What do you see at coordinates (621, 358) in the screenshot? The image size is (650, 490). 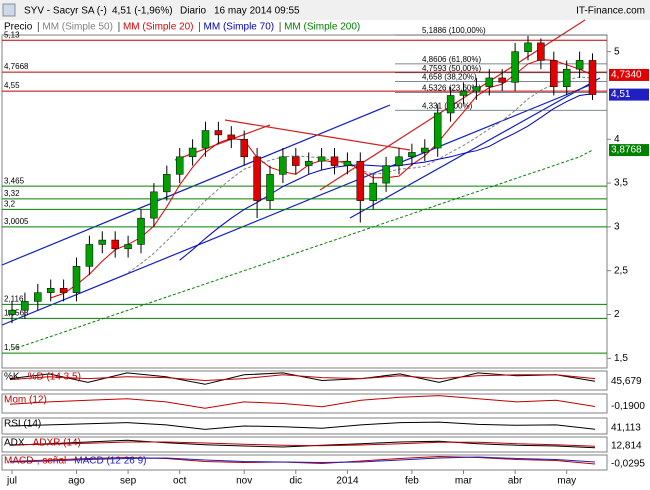 I see `y-tick-label: 1,5` at bounding box center [621, 358].